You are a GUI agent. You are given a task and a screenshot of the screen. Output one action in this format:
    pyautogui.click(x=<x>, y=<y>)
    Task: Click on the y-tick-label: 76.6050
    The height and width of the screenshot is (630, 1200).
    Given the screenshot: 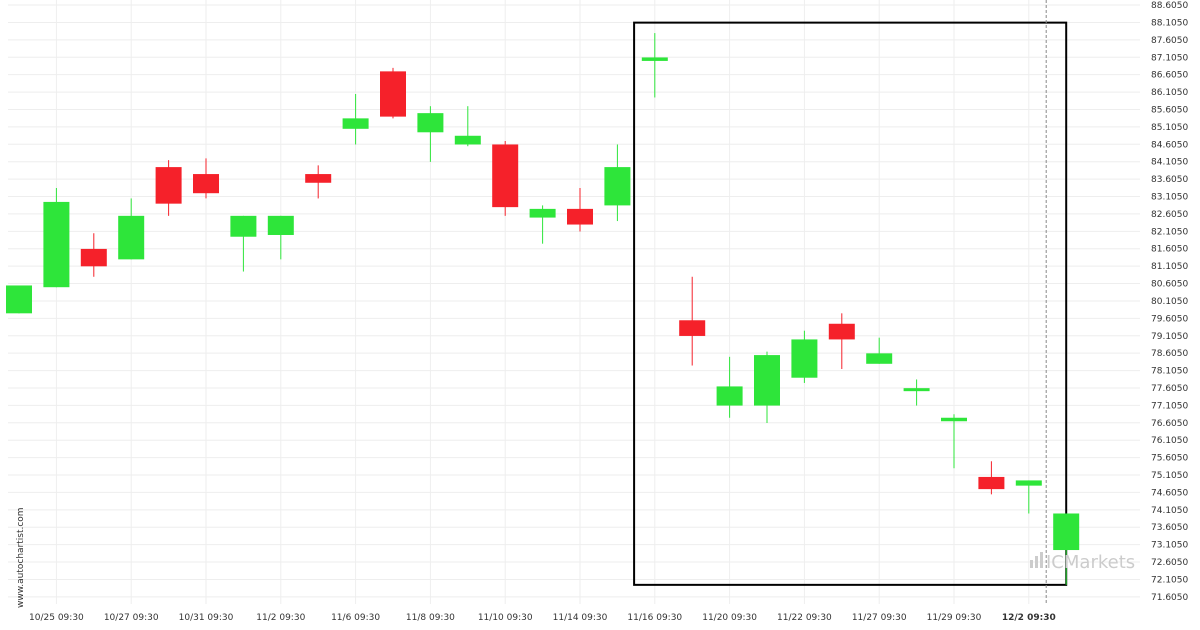 What is the action you would take?
    pyautogui.click(x=1169, y=424)
    